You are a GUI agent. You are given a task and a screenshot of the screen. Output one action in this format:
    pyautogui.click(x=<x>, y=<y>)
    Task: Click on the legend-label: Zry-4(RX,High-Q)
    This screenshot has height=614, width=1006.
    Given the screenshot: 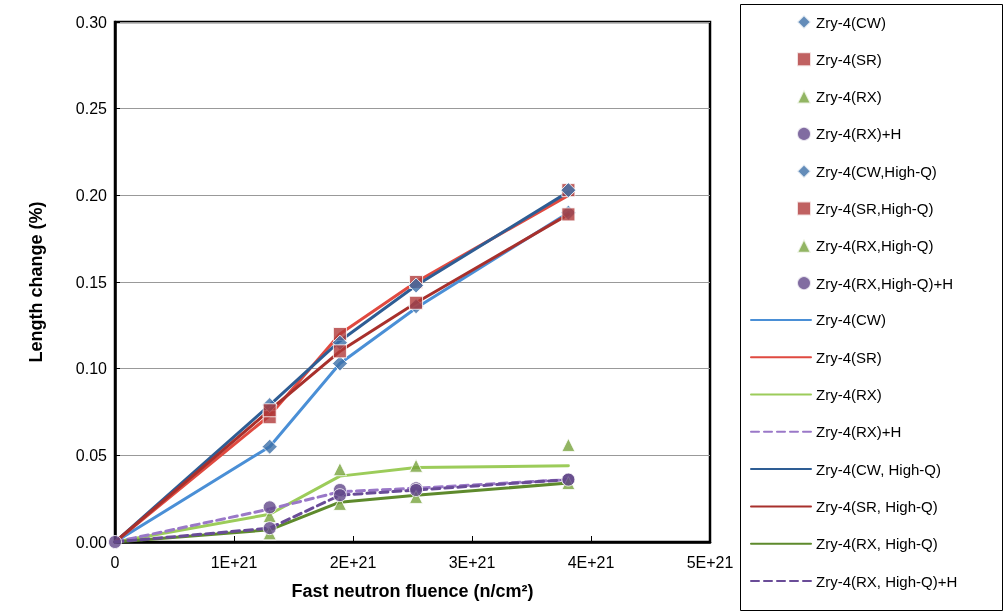 What is the action you would take?
    pyautogui.click(x=875, y=246)
    